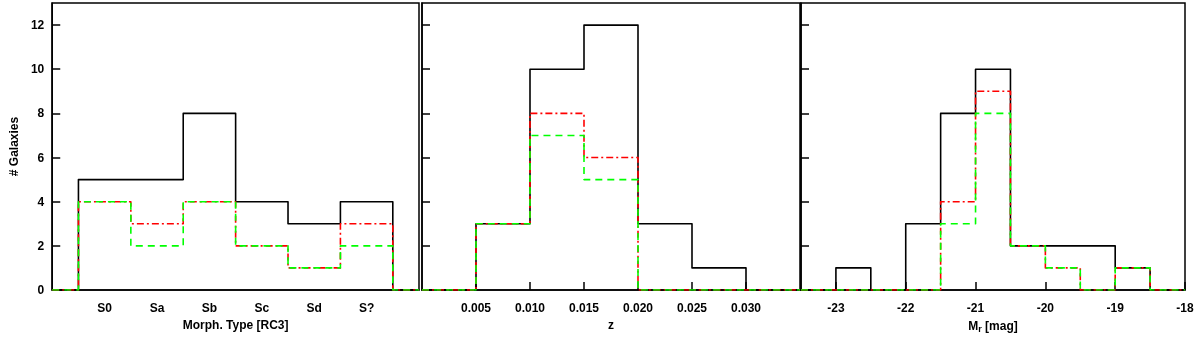  I want to click on x-tick-label: -21, so click(975, 308).